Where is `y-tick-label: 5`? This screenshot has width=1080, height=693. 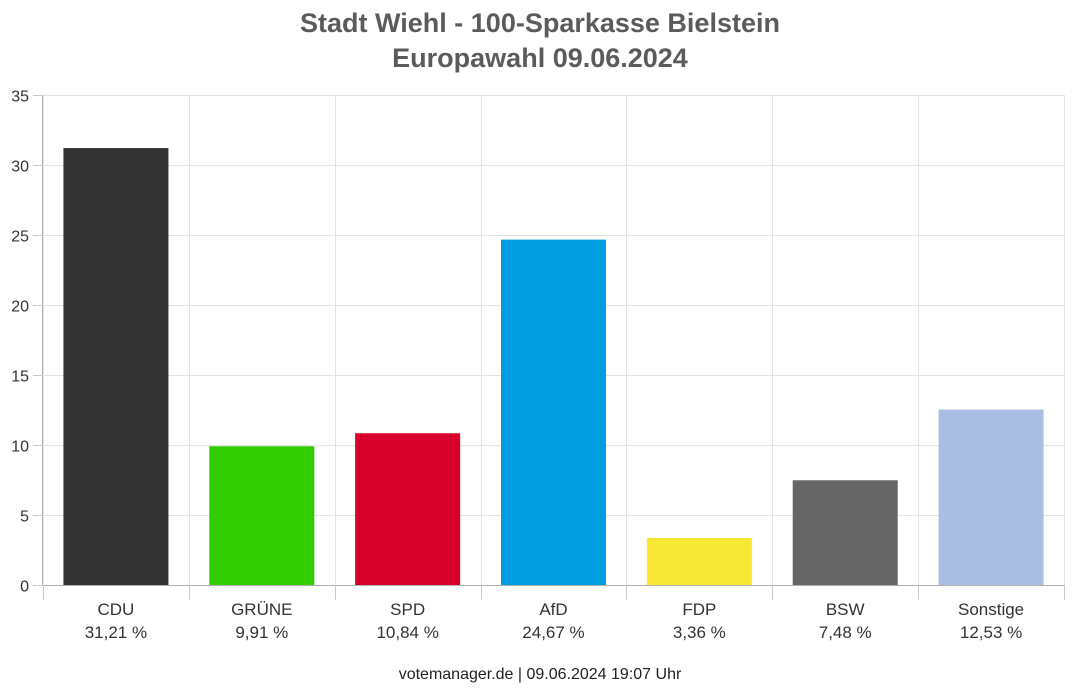 y-tick-label: 5 is located at coordinates (24, 517).